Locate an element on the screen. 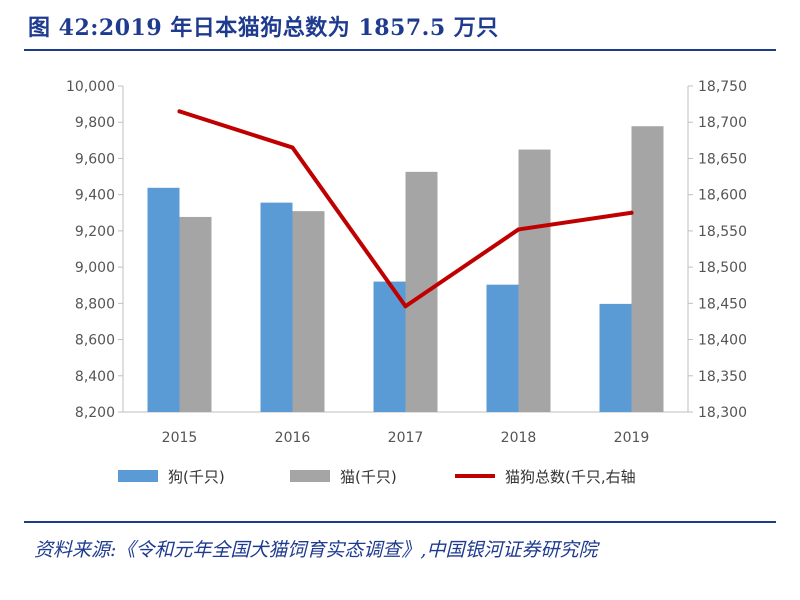 This screenshot has width=800, height=600. left-tick-label: 9,000 is located at coordinates (95, 268).